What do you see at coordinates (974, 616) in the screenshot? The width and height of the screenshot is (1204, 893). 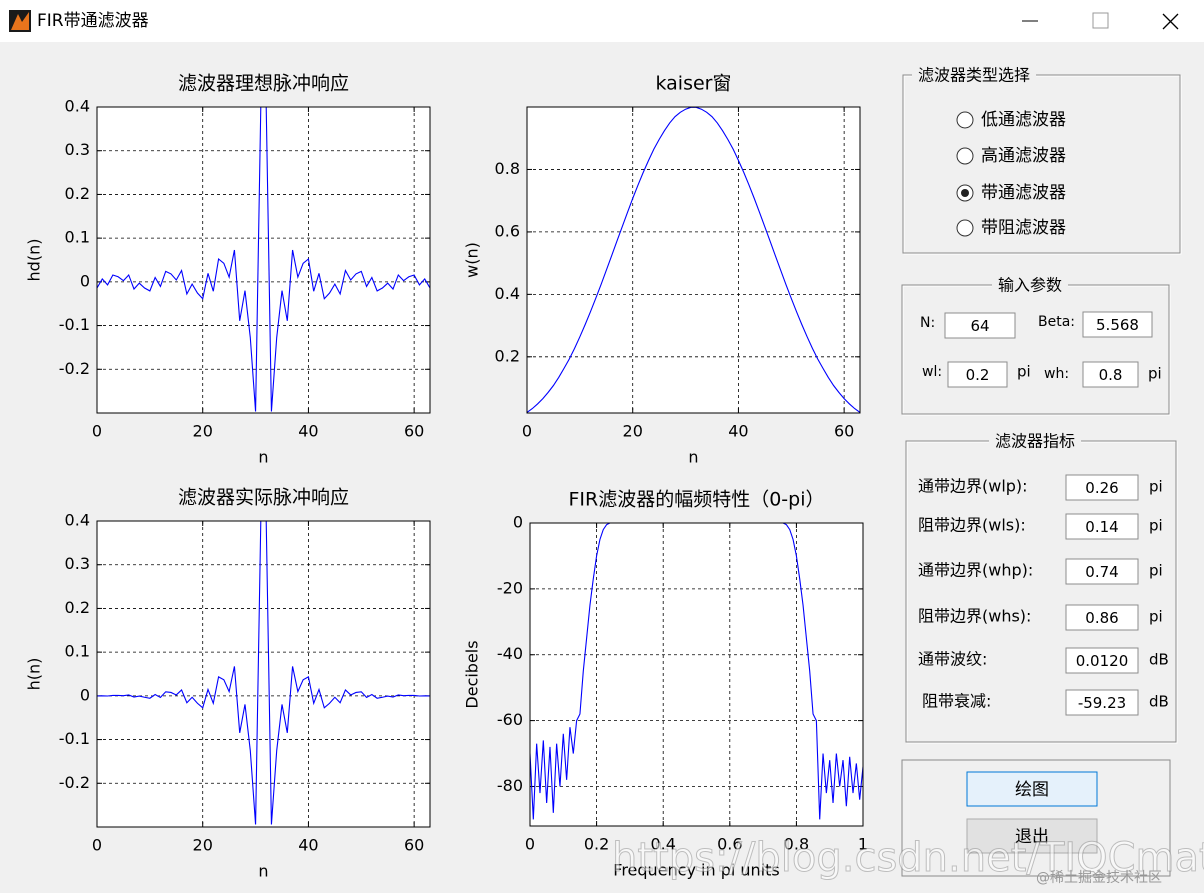 I see `spec-label: 阻带边界(whs):` at bounding box center [974, 616].